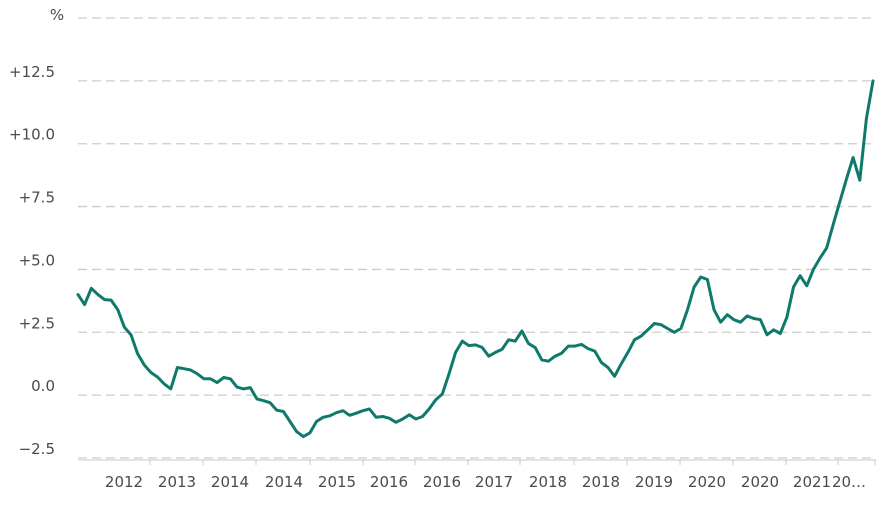 This screenshot has width=886, height=505. Describe the element at coordinates (32, 135) in the screenshot. I see `y-tick-label: +10.0` at that location.